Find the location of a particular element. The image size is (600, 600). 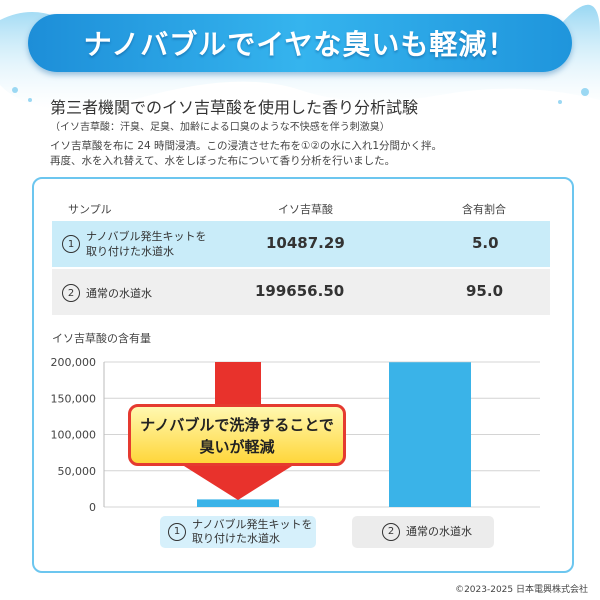

chart-title: イソ吉草酸の含有量 is located at coordinates (101, 338).